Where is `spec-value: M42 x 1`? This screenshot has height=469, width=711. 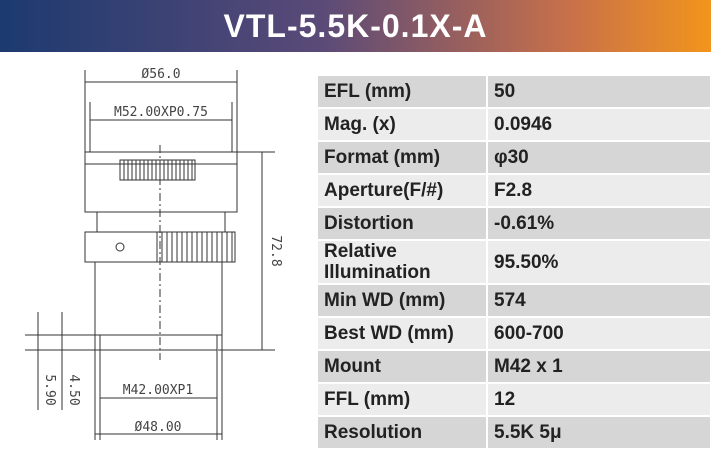 spec-value: M42 x 1 is located at coordinates (599, 366).